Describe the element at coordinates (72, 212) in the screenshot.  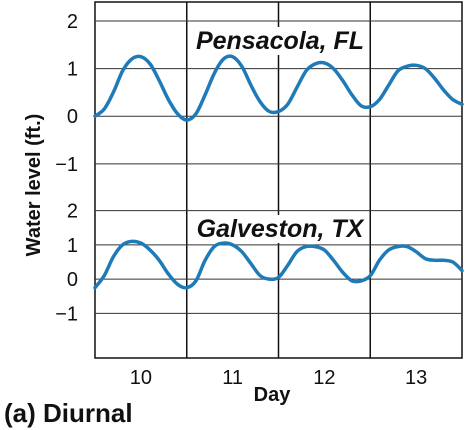
I see `galveston-y-tick-label: 2` at that location.